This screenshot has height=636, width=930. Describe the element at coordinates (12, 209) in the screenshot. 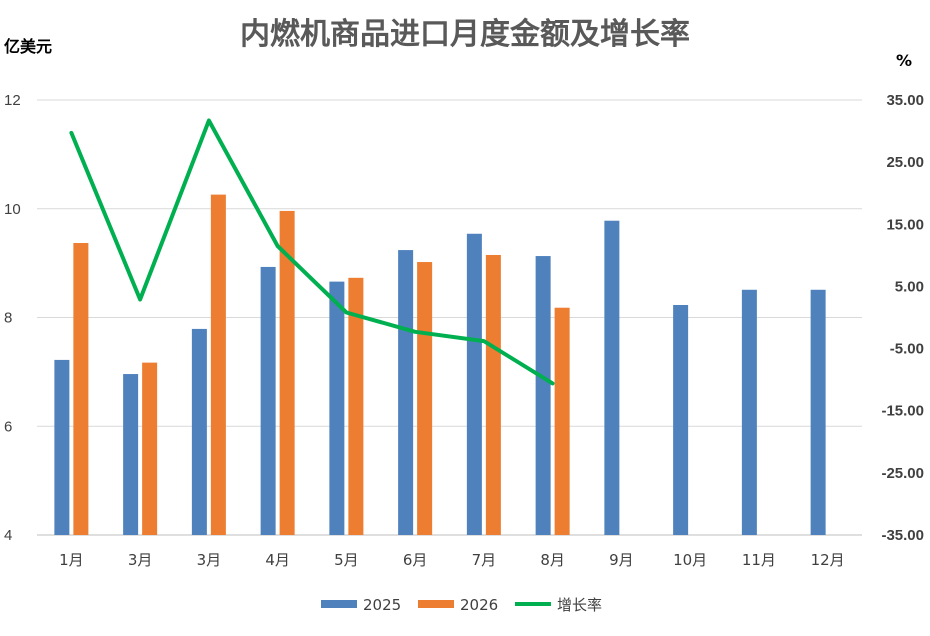

I see `left-tick-label: 10` at that location.